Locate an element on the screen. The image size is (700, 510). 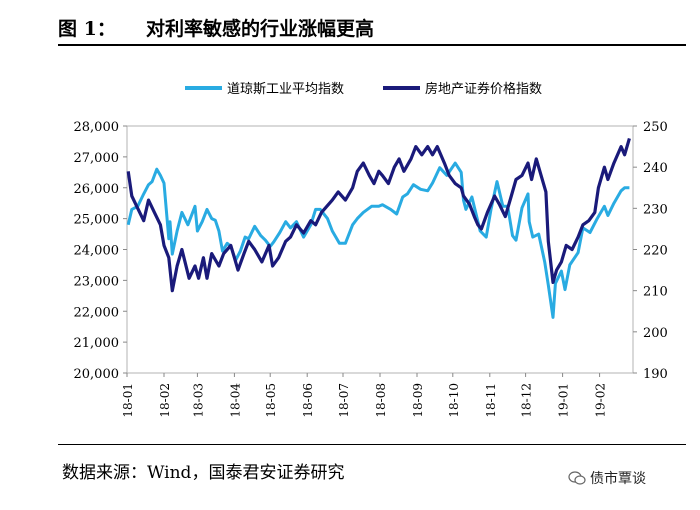
chart-legend: 道琼斯工业平均指数 房地产证券价格指数 is located at coordinates (363, 89).